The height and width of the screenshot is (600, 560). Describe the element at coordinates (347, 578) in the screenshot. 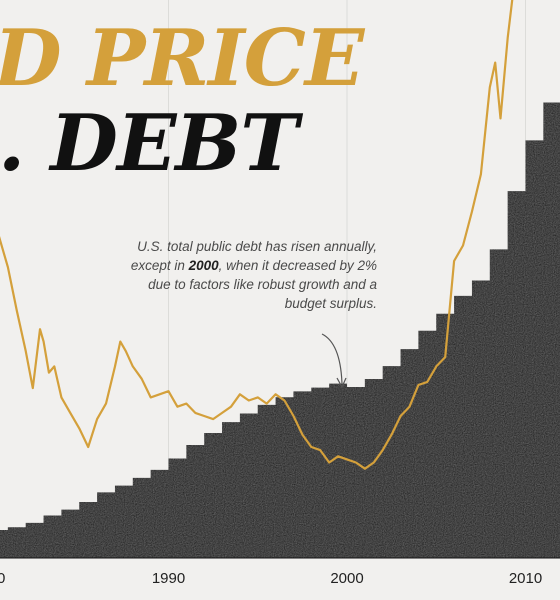

I see `x-tick-label-2000: 2000` at that location.